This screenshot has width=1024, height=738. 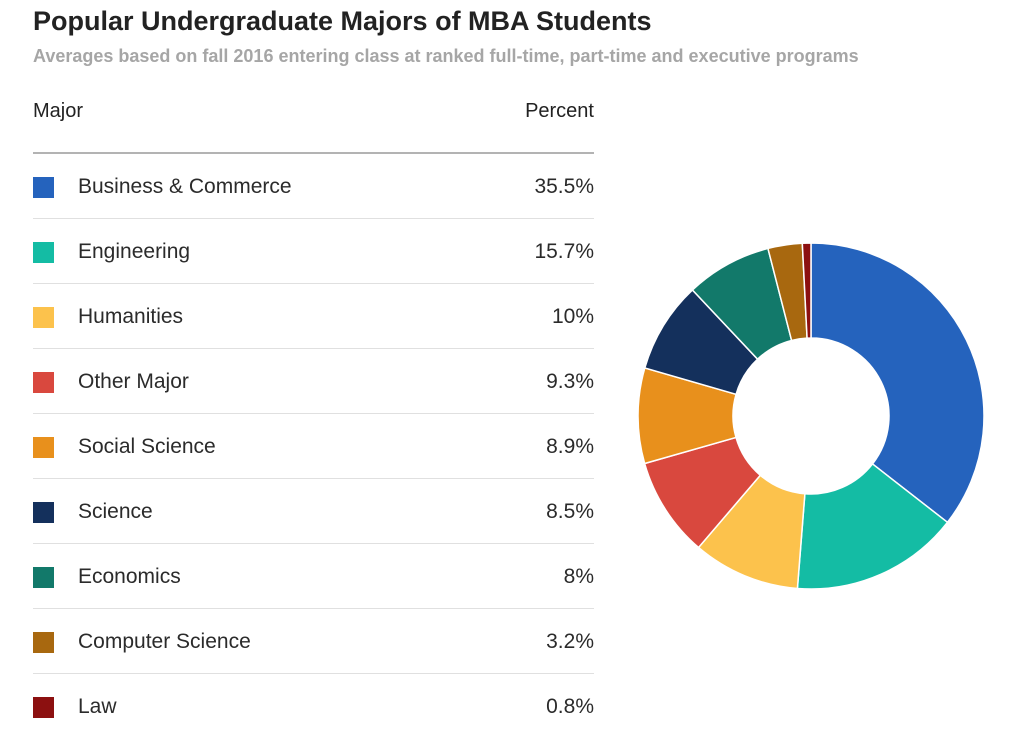 I want to click on legend-value: 8%, so click(x=578, y=576).